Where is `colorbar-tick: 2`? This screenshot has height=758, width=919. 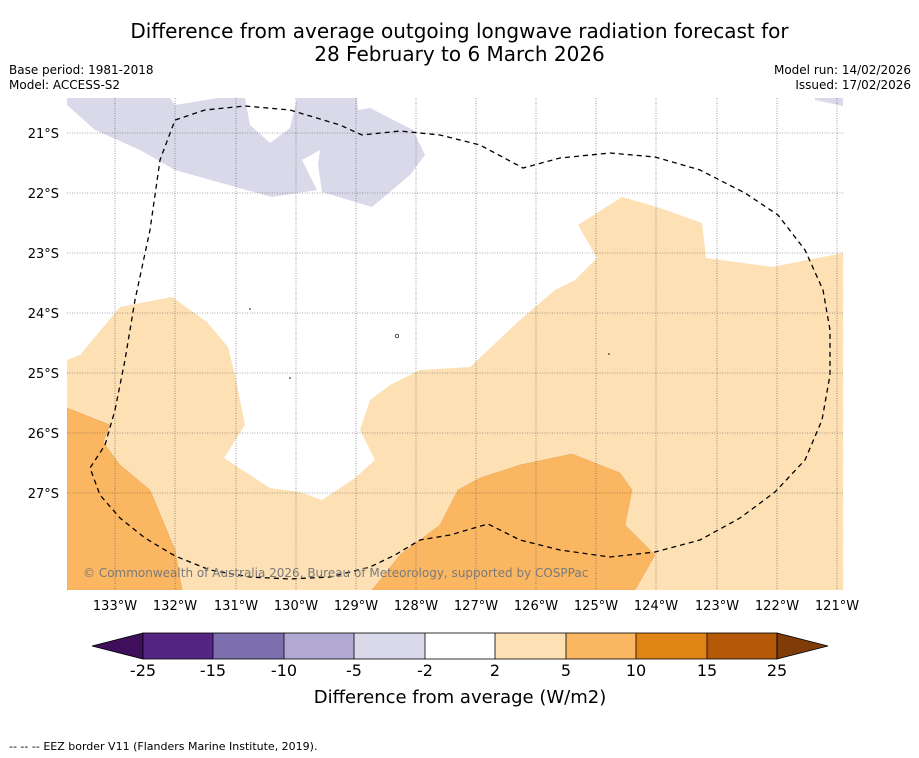 colorbar-tick: 2 is located at coordinates (495, 670).